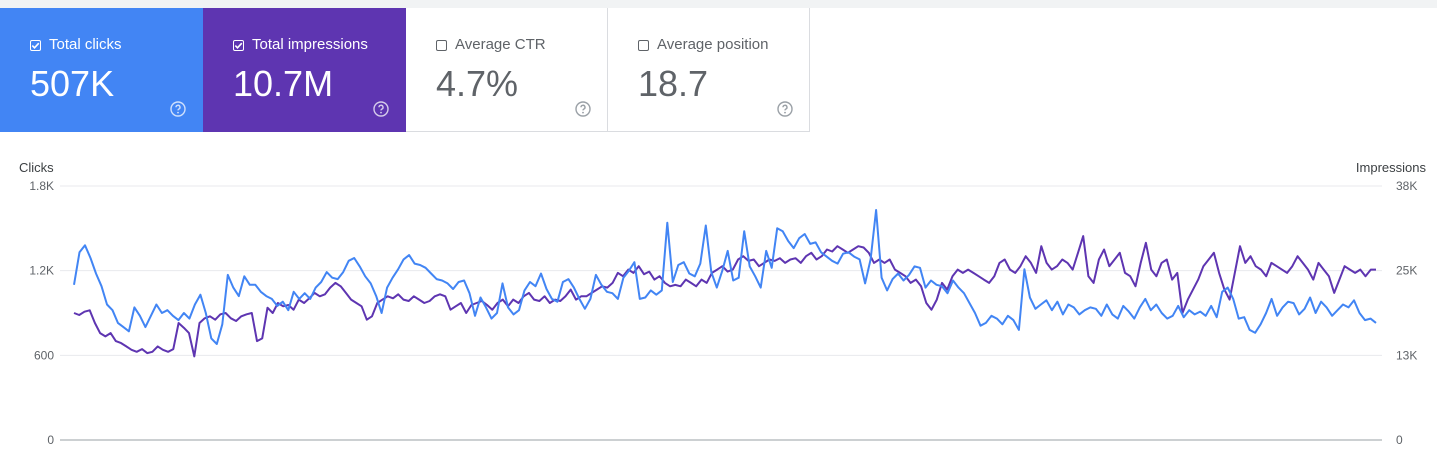 This screenshot has height=451, width=1437. Describe the element at coordinates (673, 83) in the screenshot. I see `metric-value: 18.7` at that location.